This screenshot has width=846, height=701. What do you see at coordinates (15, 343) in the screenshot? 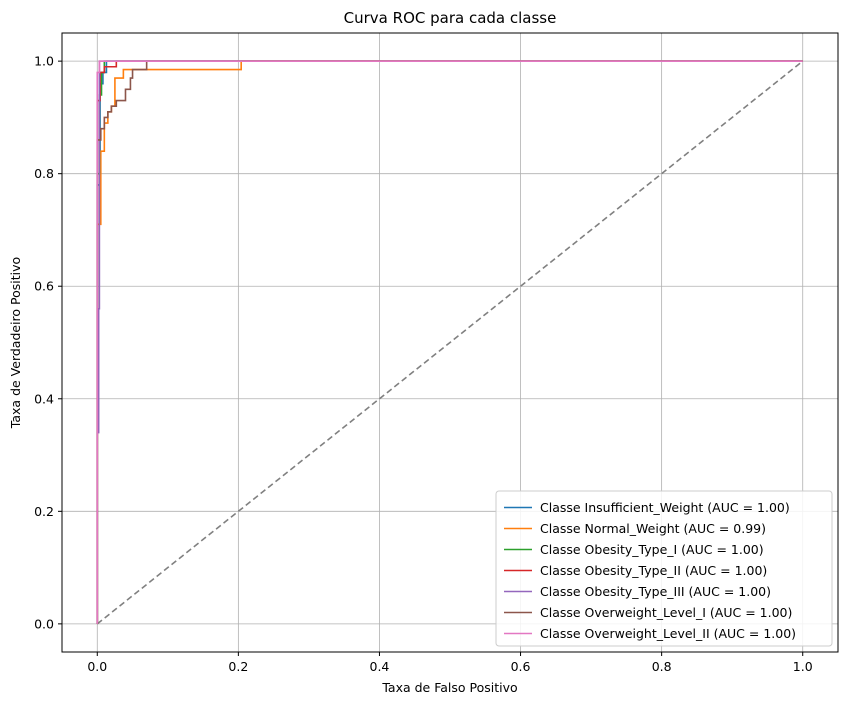
I see `y-axis-label: Taxa de Verdadeiro Positivo` at bounding box center [15, 343].